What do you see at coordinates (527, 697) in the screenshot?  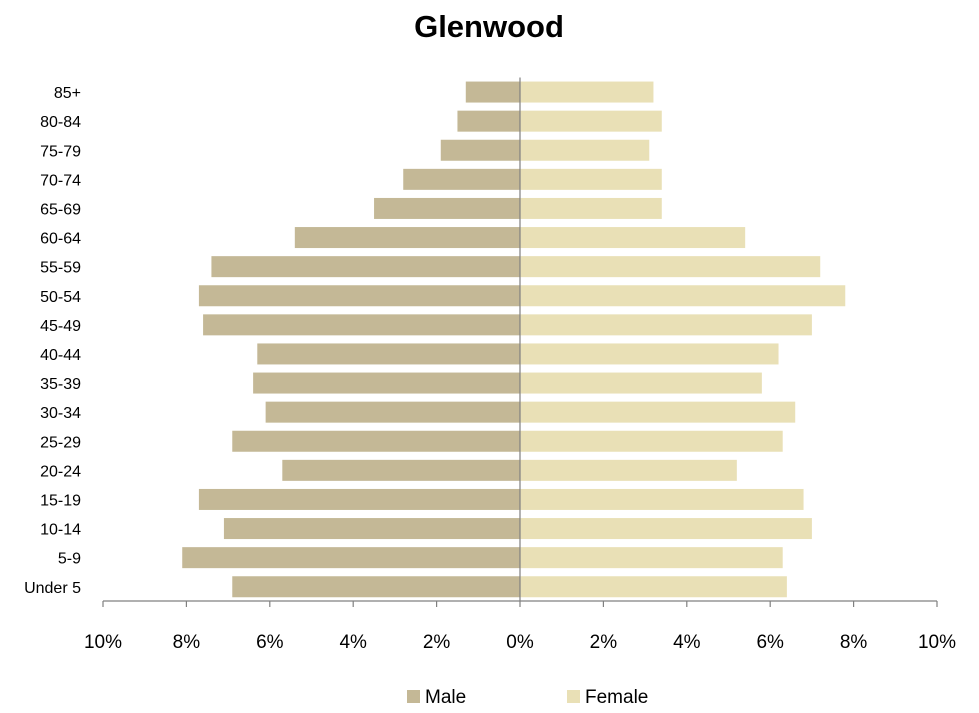 I see `legend: Male Female` at bounding box center [527, 697].